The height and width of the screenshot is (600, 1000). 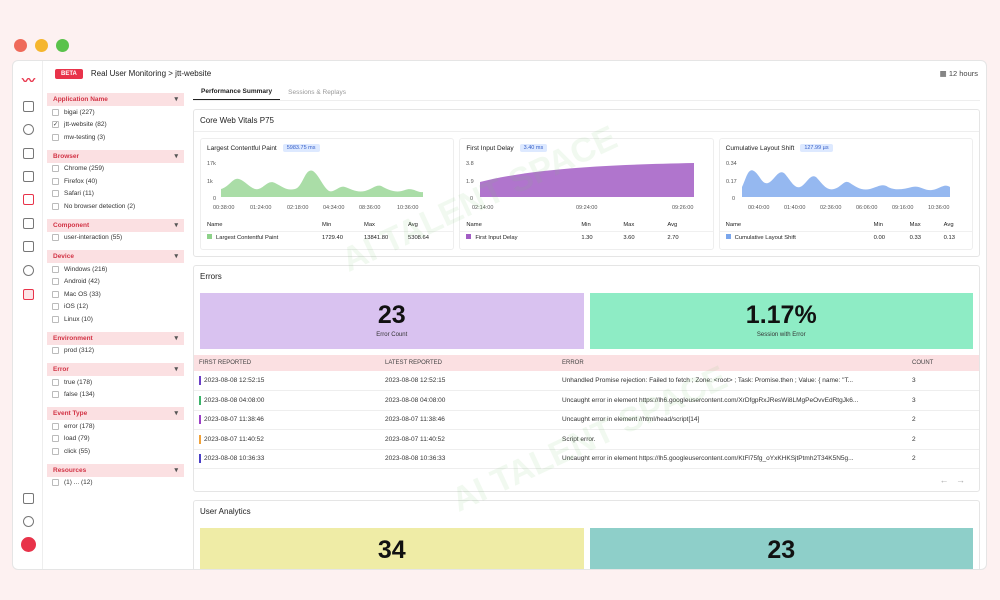 I want to click on filter-option: Windows (216), so click(x=115, y=269).